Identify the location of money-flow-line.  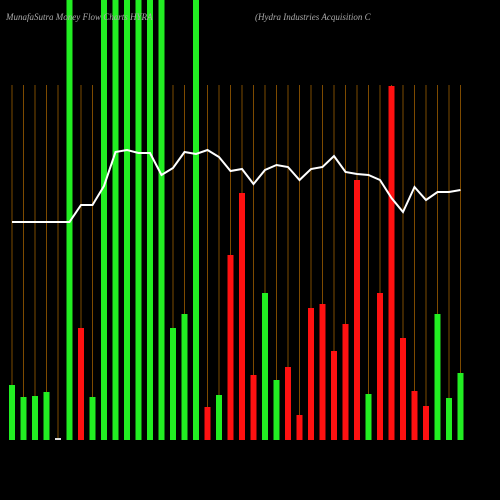
(236, 185).